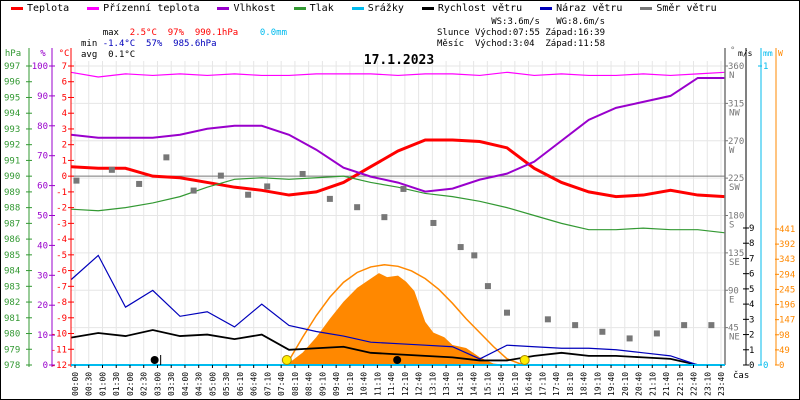 This screenshot has width=800, height=400. I want to click on pressure-tick-label: 986, so click(12, 240).